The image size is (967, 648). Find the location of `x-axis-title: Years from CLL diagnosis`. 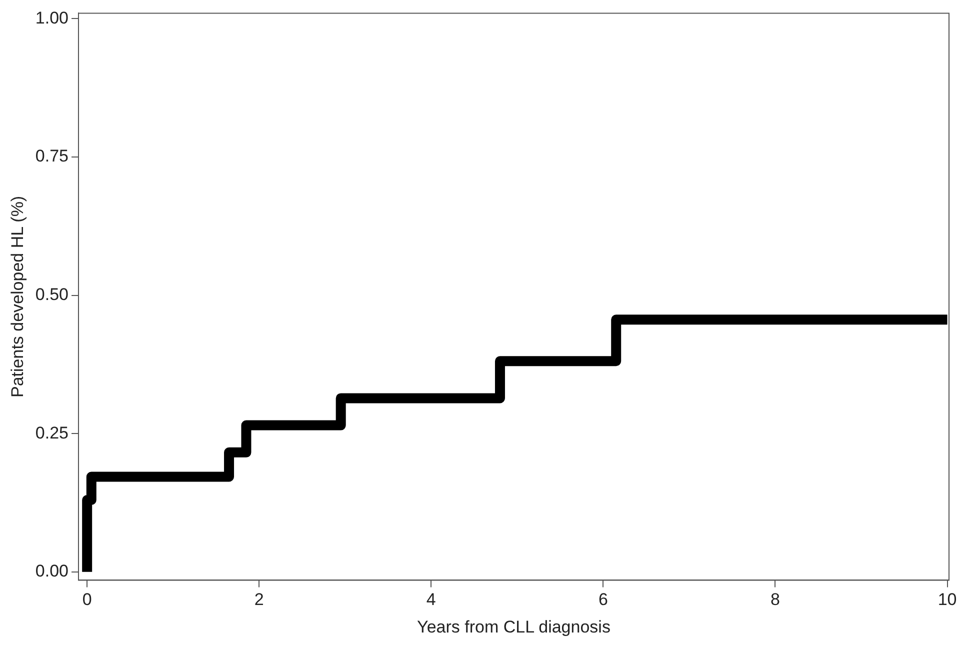

x-axis-title: Years from CLL diagnosis is located at coordinates (513, 626).